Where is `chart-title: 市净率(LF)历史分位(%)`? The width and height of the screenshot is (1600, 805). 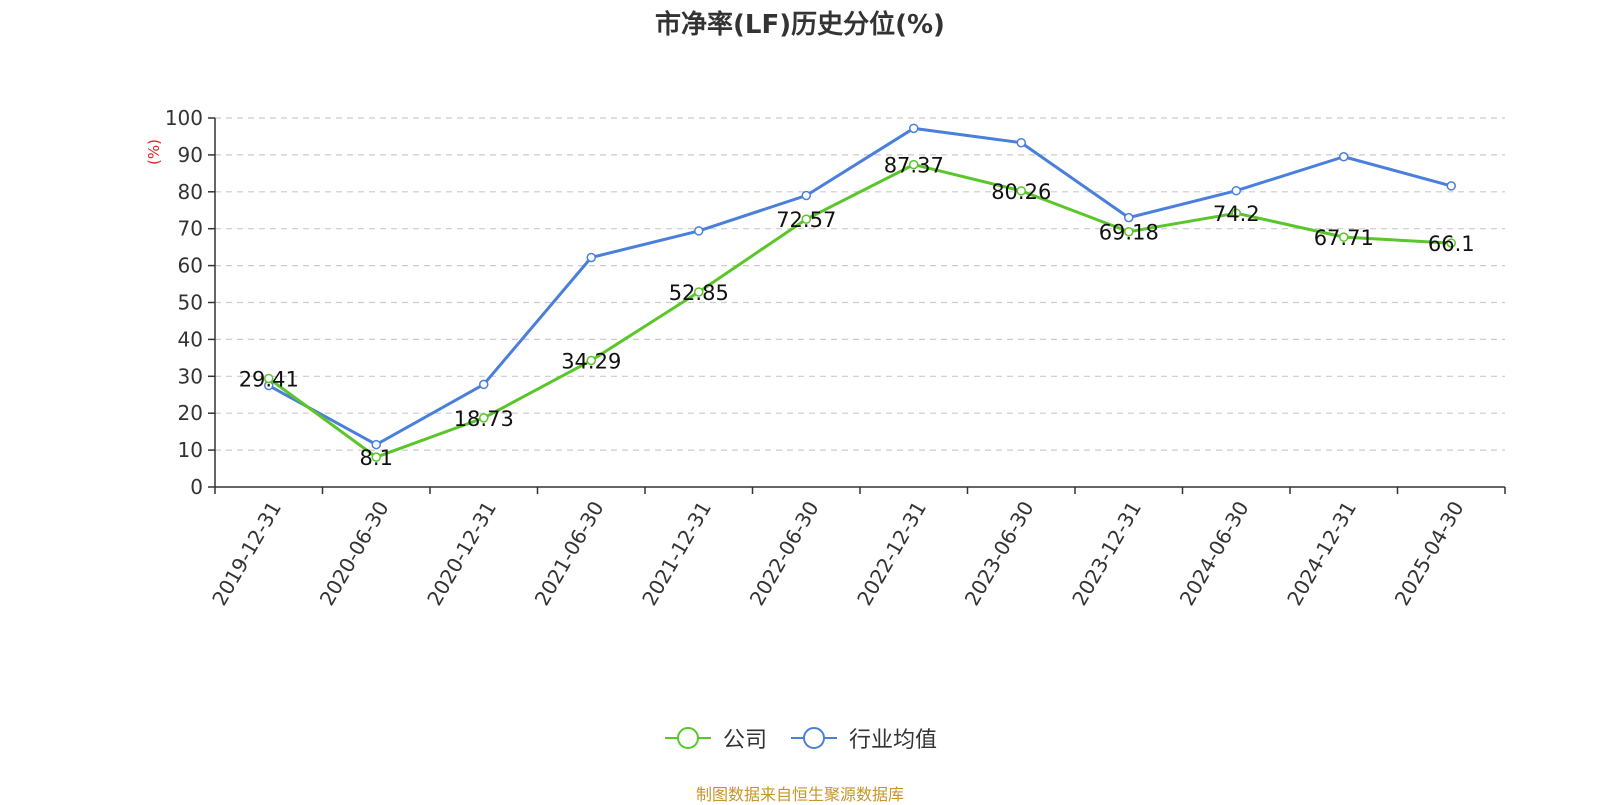 chart-title: 市净率(LF)历史分位(%) is located at coordinates (800, 25).